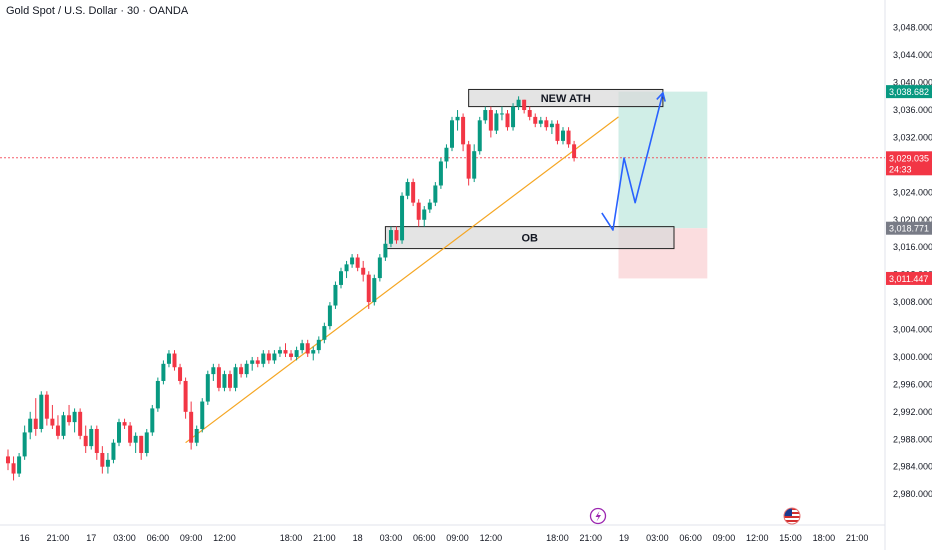 The image size is (932, 555). Describe the element at coordinates (632, 161) in the screenshot. I see `projection-arrow` at that location.